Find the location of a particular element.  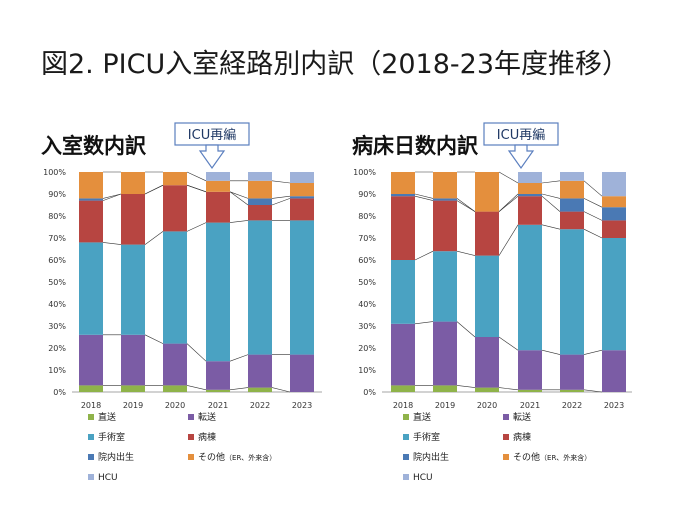

chart-title-bed-days: 病床日数内訳 is located at coordinates (415, 146).